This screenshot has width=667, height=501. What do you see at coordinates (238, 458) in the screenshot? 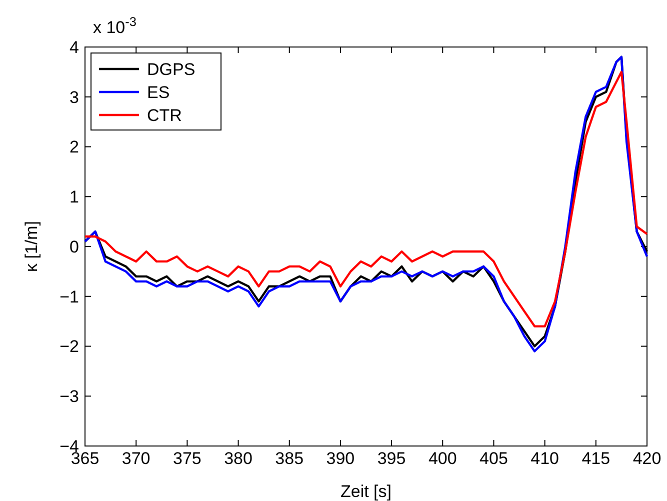
I see `x-tick-label: 380` at bounding box center [238, 458].